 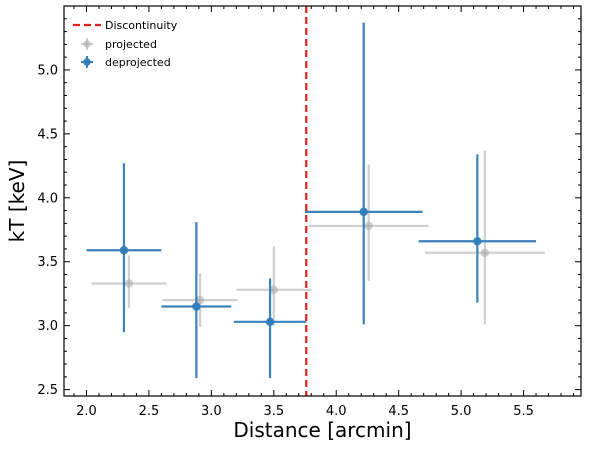 I want to click on x-tick-label: 4.5, so click(x=398, y=411).